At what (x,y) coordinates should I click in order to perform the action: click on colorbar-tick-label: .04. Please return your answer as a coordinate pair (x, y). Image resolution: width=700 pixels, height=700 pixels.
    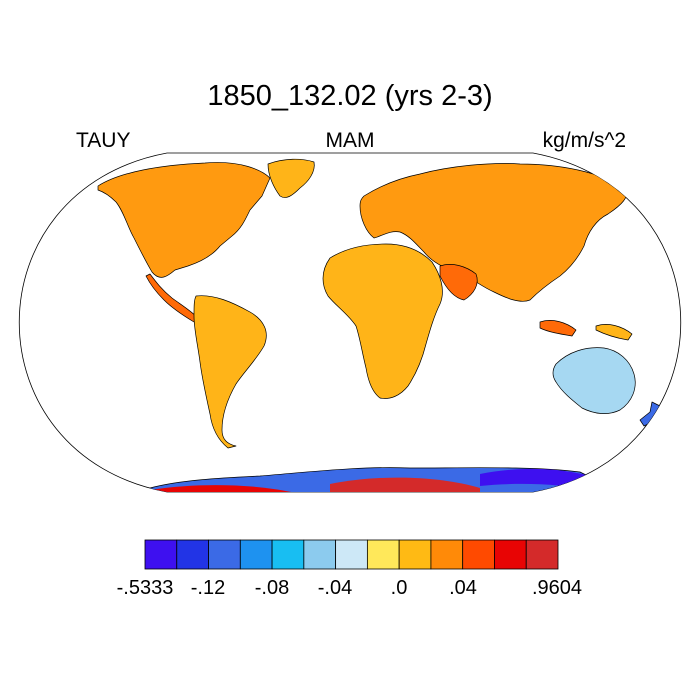
    Looking at the image, I should click on (463, 588).